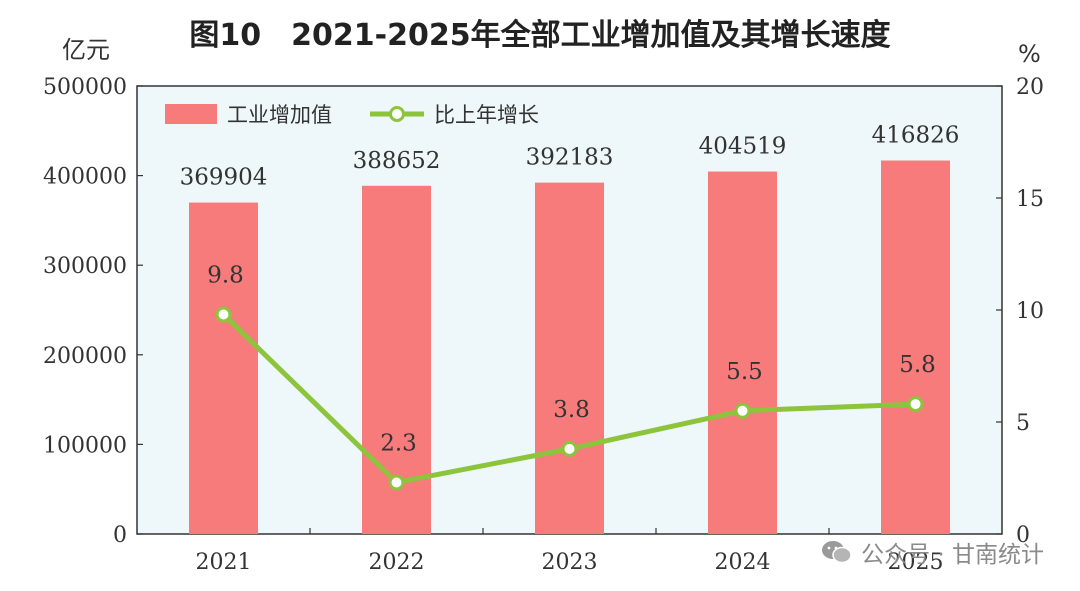 Image resolution: width=1080 pixels, height=591 pixels. Describe the element at coordinates (120, 535) in the screenshot. I see `left-axis-tick-label: 0` at that location.